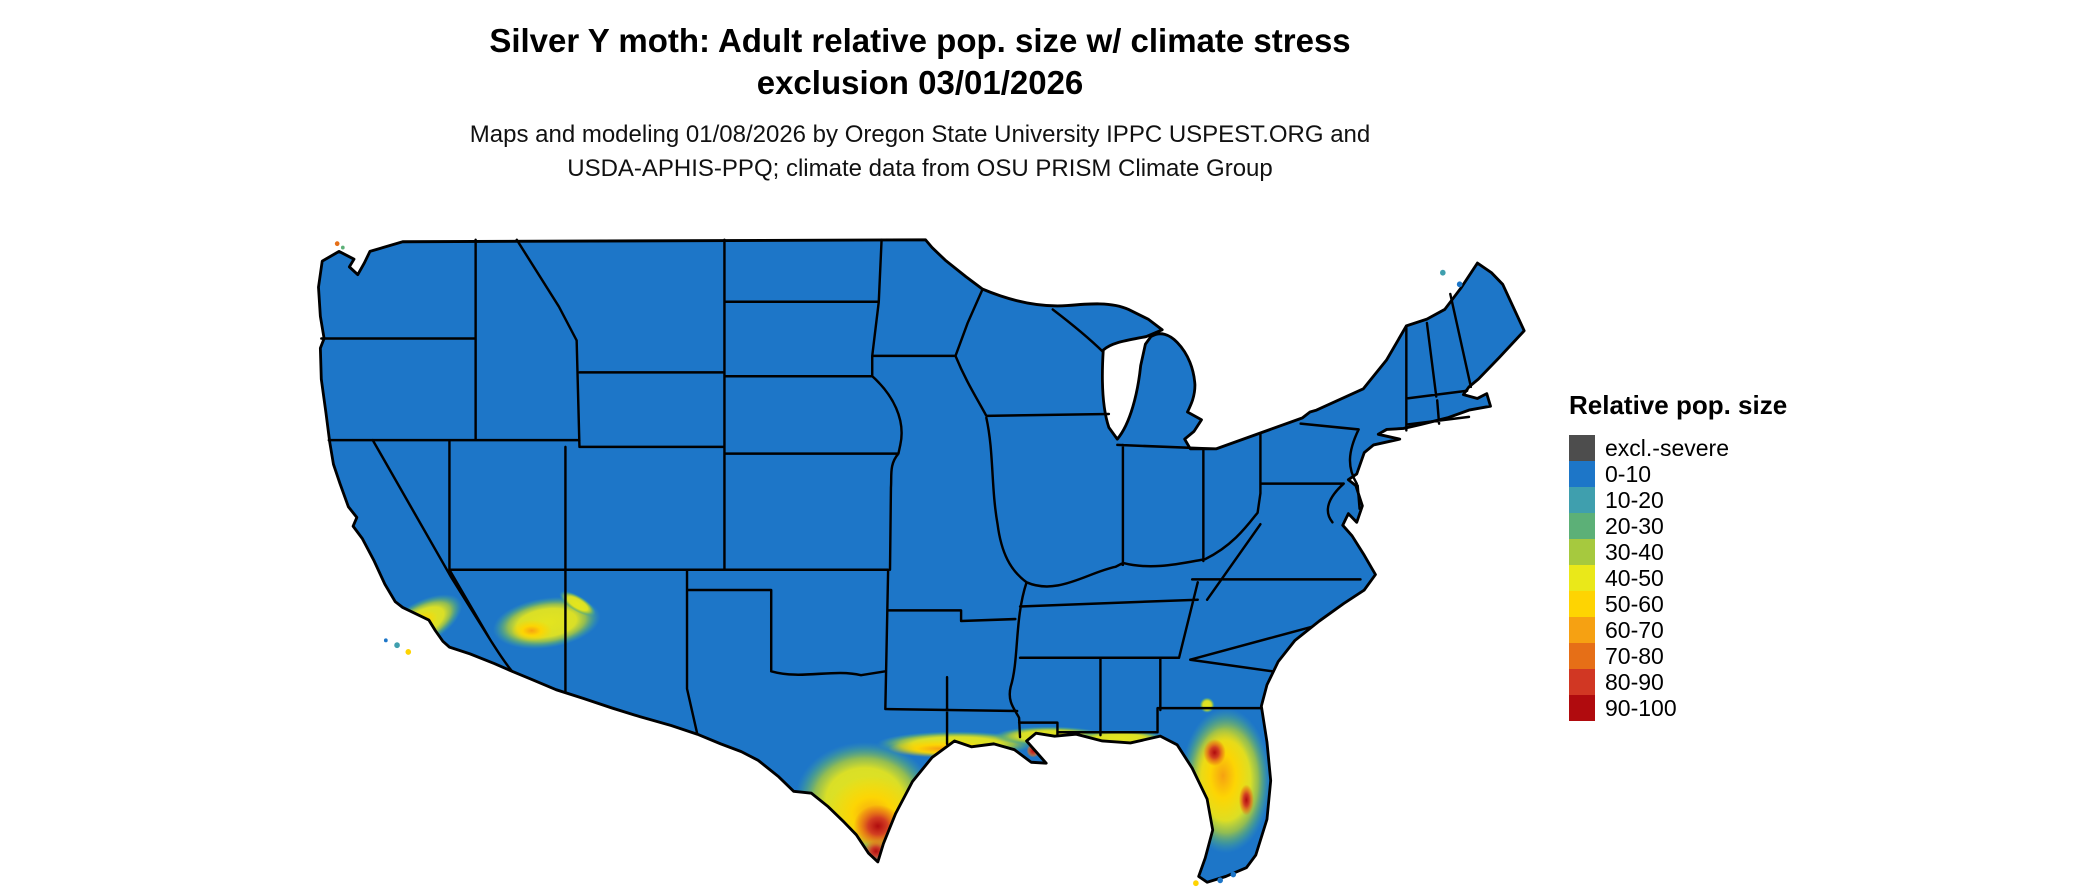 Image resolution: width=2100 pixels, height=892 pixels. What do you see at coordinates (1246, 800) in the screenshot?
I see `hotspot-florida-eastcoast-red` at bounding box center [1246, 800].